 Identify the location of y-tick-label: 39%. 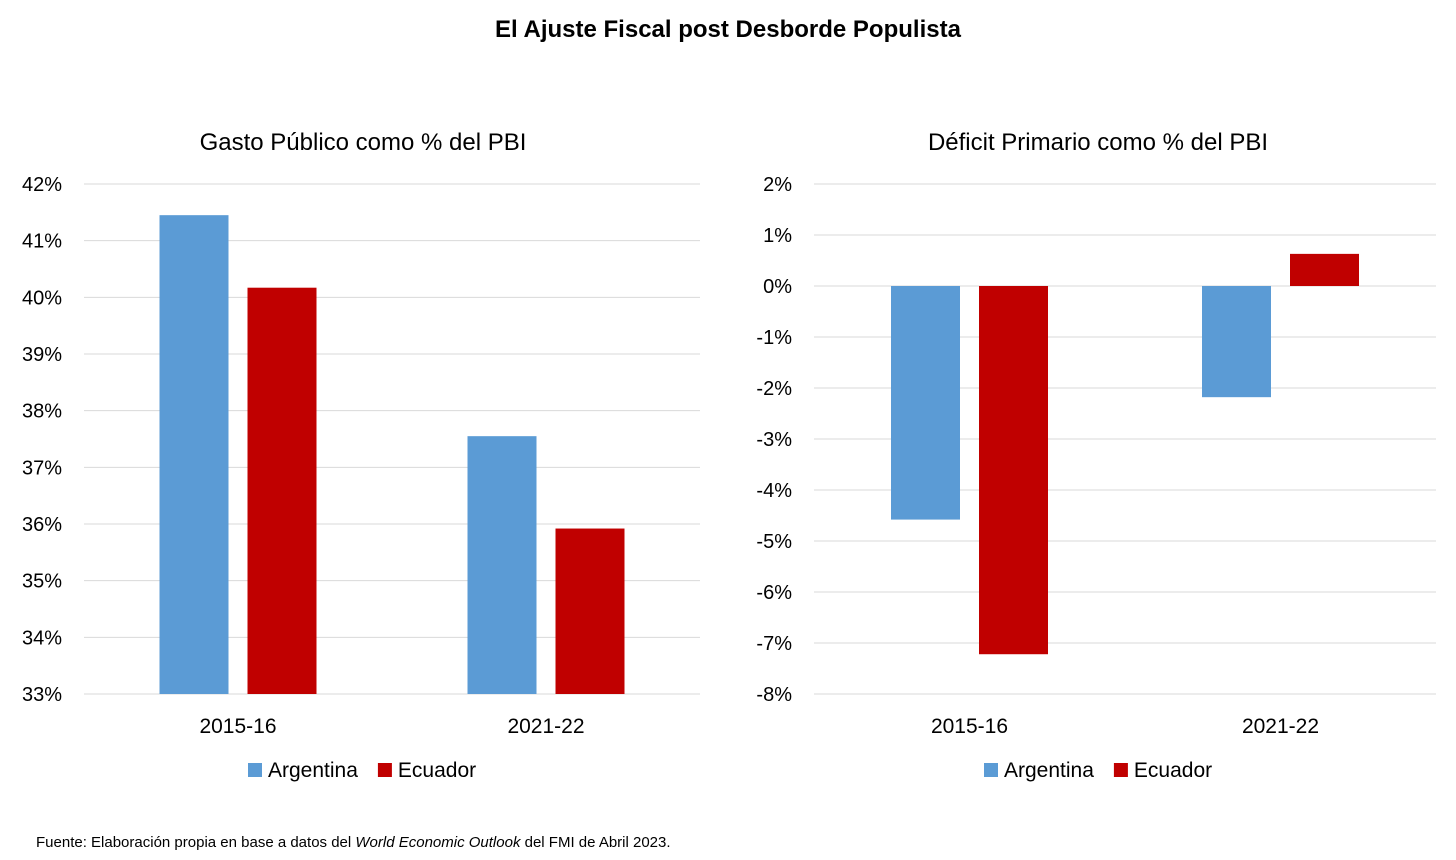
(42, 355).